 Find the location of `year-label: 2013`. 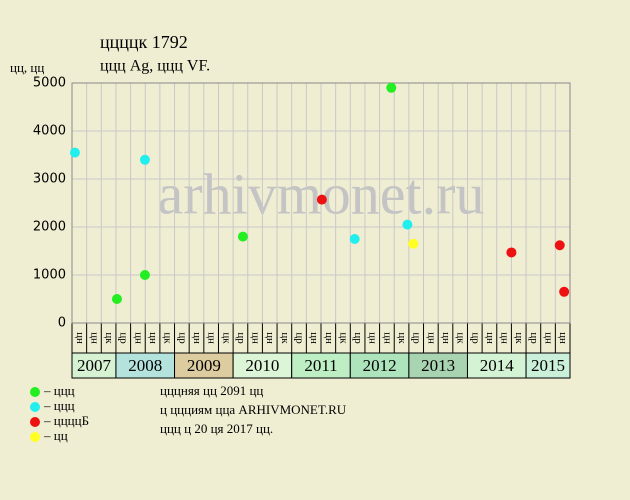

year-label: 2013 is located at coordinates (438, 365).